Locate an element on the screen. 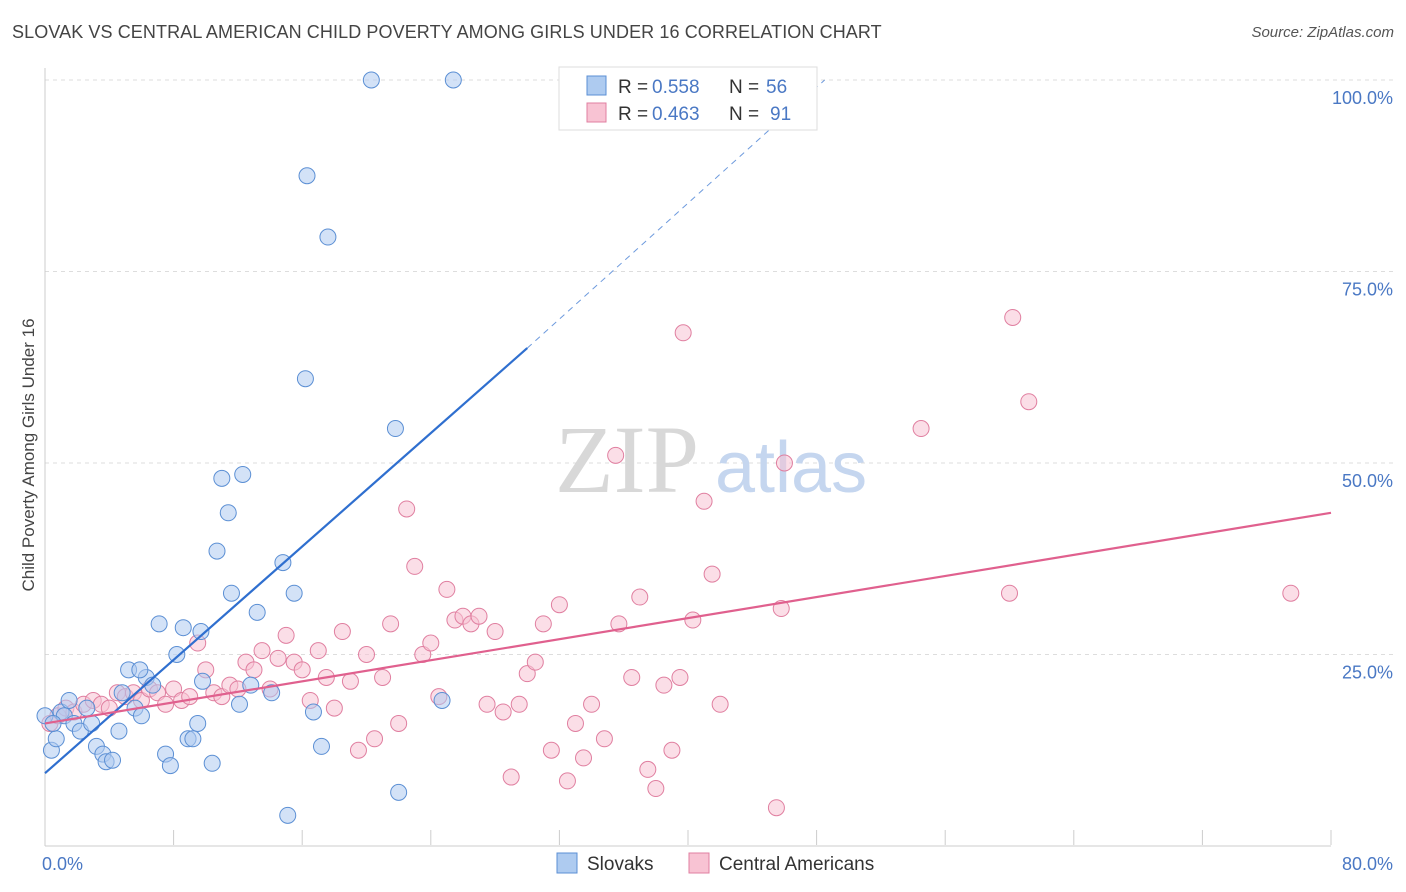  x-tick-label-0: 0.0% is located at coordinates (62, 864).